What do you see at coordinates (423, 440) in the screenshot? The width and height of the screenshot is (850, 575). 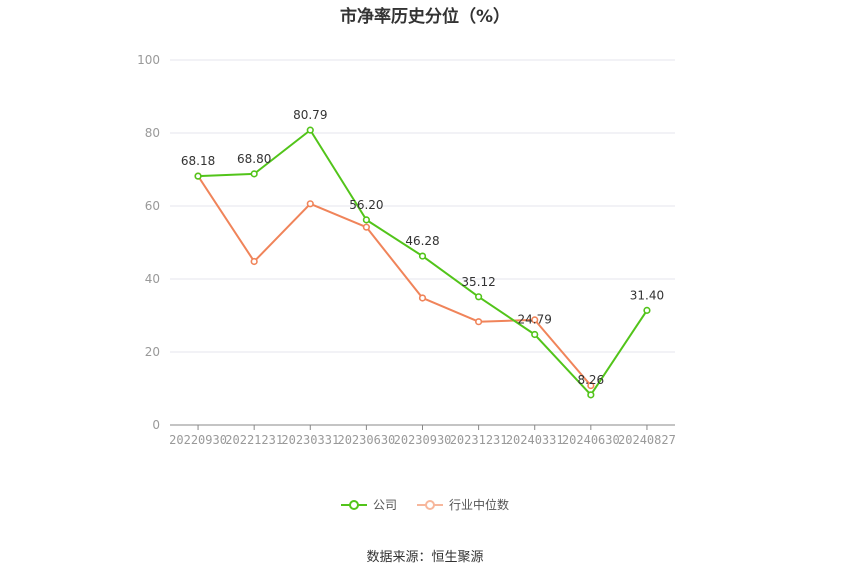 I see `x-tick-label: 20230930` at bounding box center [423, 440].